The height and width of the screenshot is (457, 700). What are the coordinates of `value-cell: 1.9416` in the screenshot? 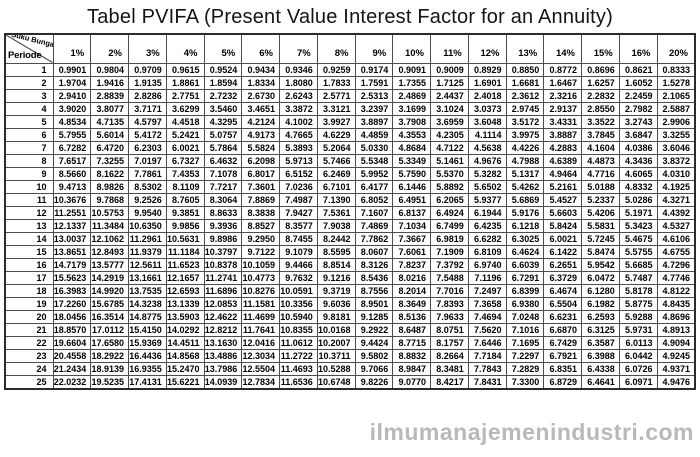 It's located at (109, 82).